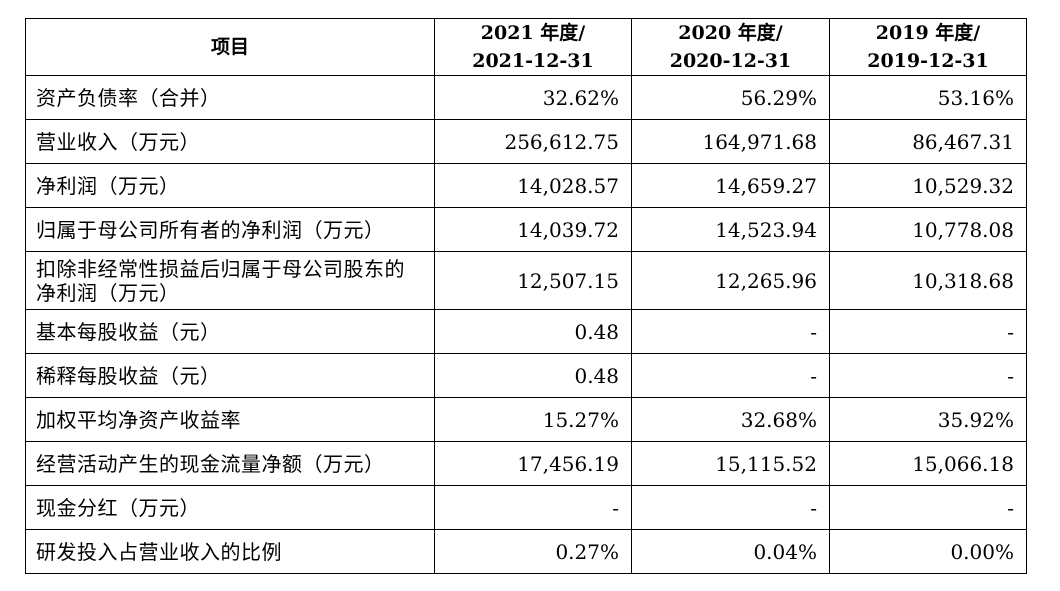 This screenshot has height=591, width=1060. I want to click on header-item-label: 项目, so click(229, 47).